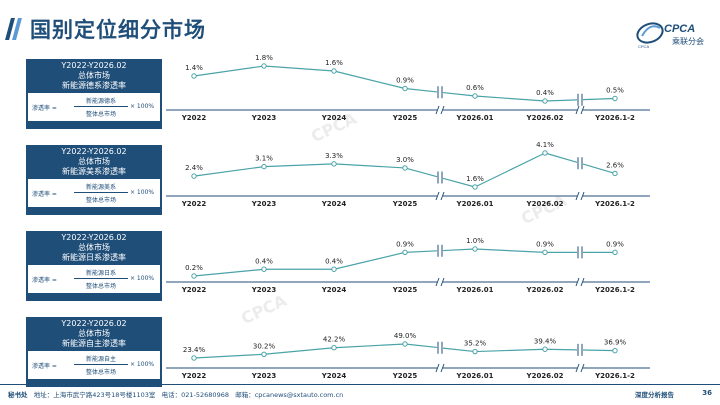  What do you see at coordinates (194, 168) in the screenshot?
I see `data-label: 2.4%` at bounding box center [194, 168].